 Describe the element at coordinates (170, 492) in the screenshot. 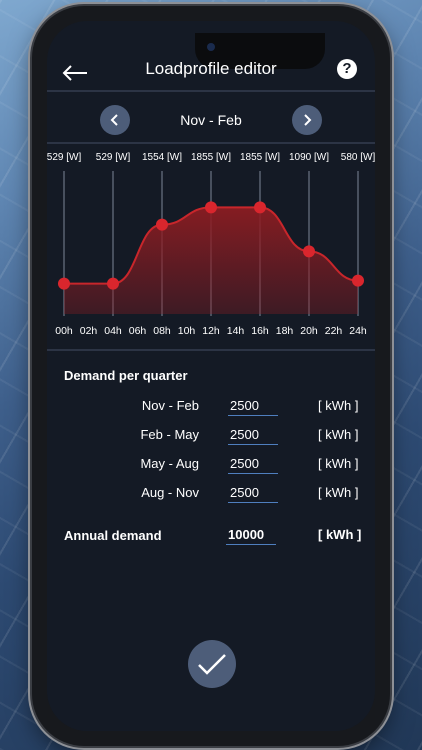

I see `quarter-label: Aug - Nov` at that location.